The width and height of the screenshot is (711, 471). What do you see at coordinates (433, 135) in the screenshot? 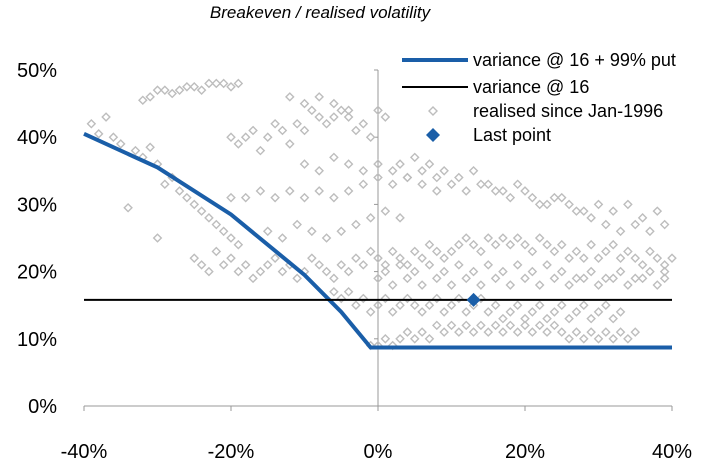
I see `legend-swatch` at bounding box center [433, 135].